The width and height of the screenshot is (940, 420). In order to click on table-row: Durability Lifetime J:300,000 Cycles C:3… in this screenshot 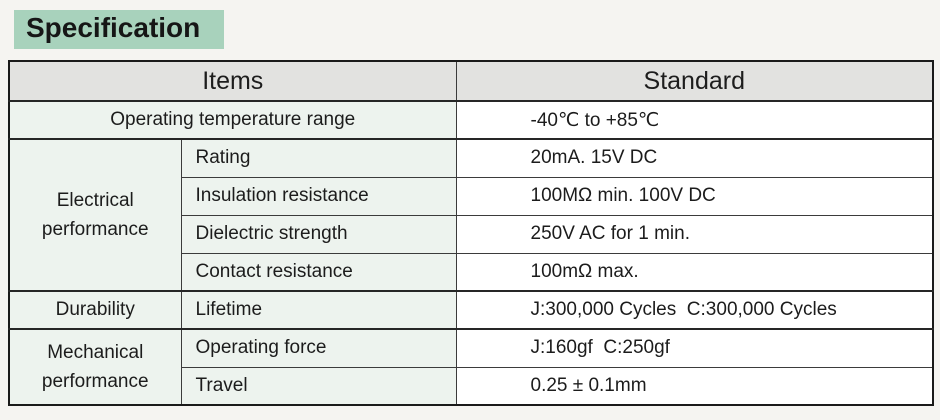, I will do `click(471, 310)`.